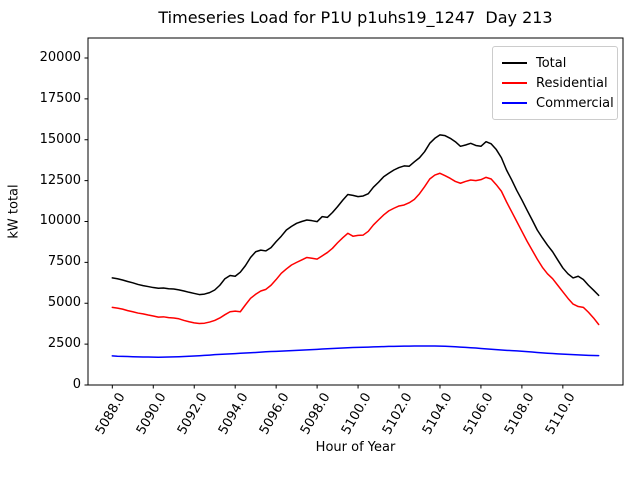 The image size is (640, 480). Describe the element at coordinates (60, 221) in the screenshot. I see `y-tick-label: 10000` at that location.